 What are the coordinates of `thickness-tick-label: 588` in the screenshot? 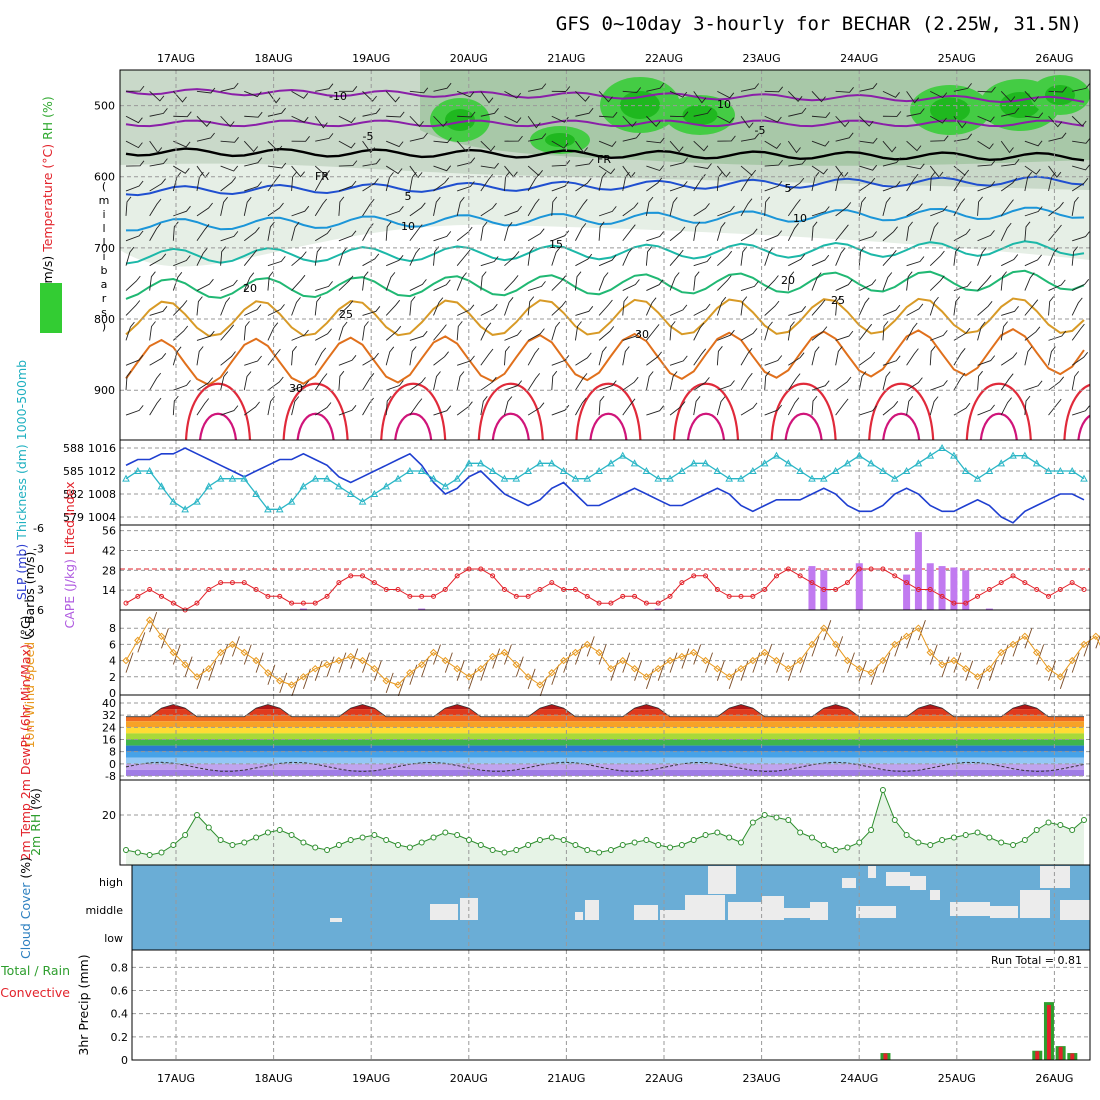 It's located at (73, 448).